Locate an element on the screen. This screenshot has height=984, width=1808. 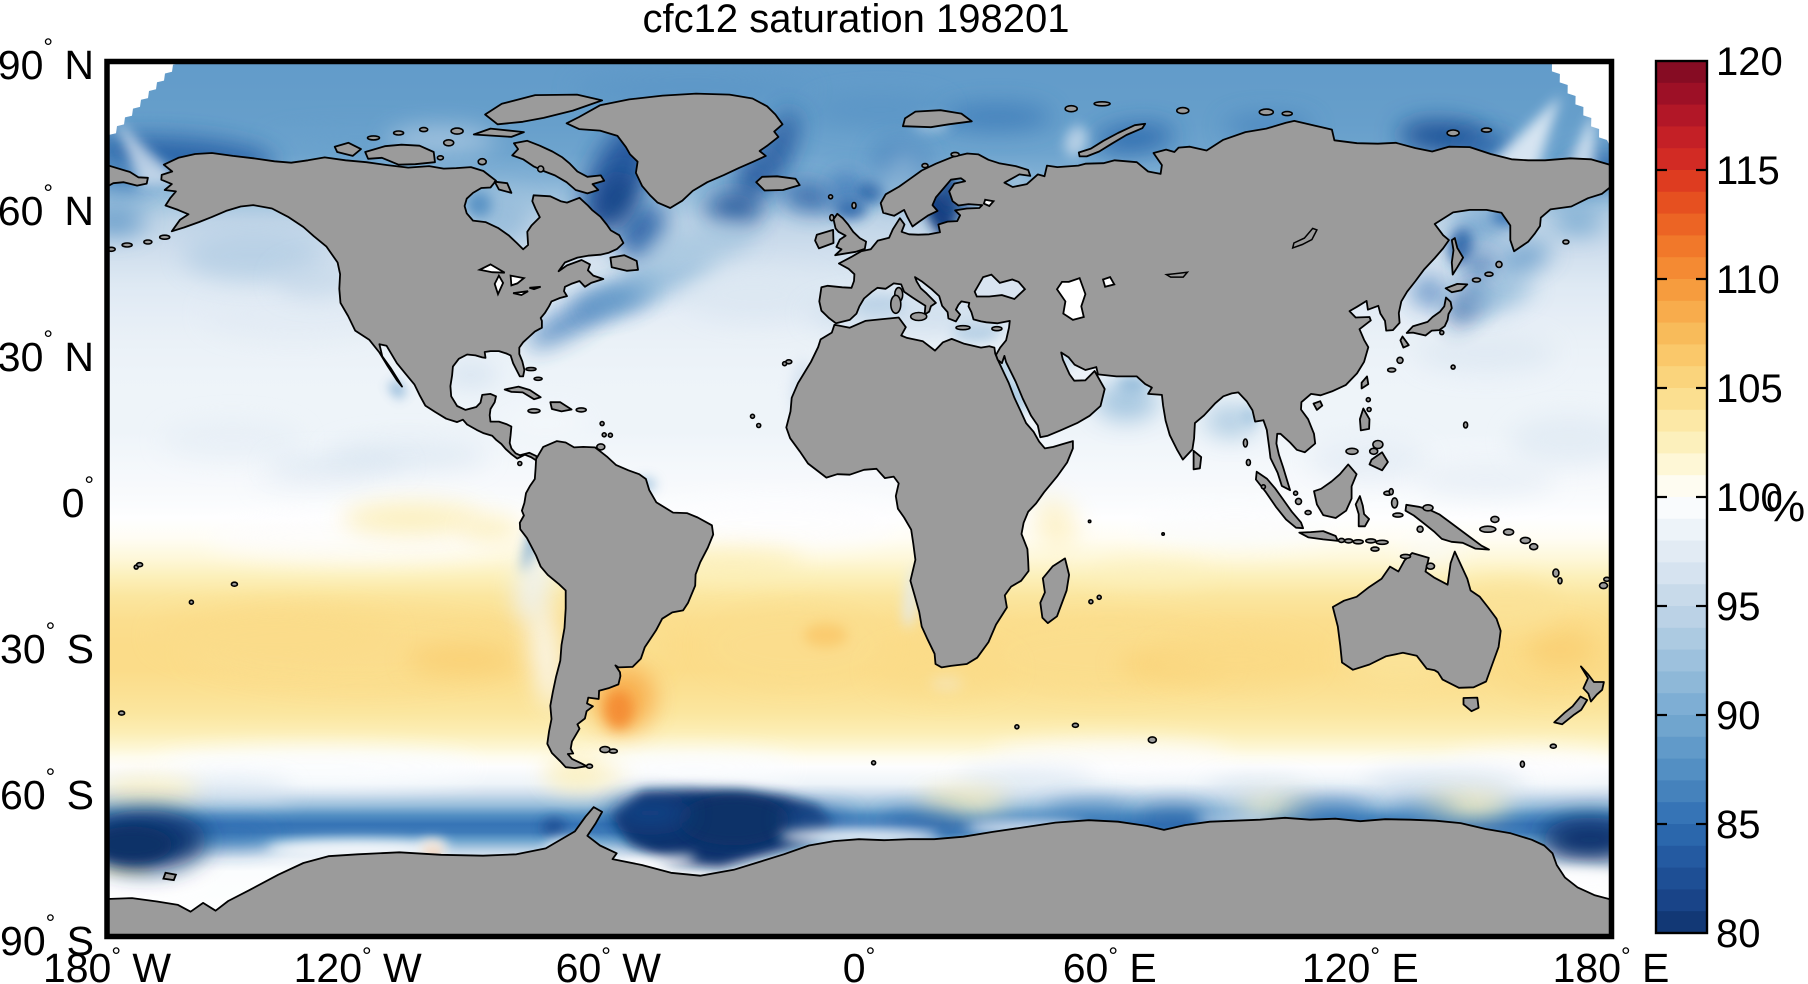
svg-text: 80 is located at coordinates (1738, 934).